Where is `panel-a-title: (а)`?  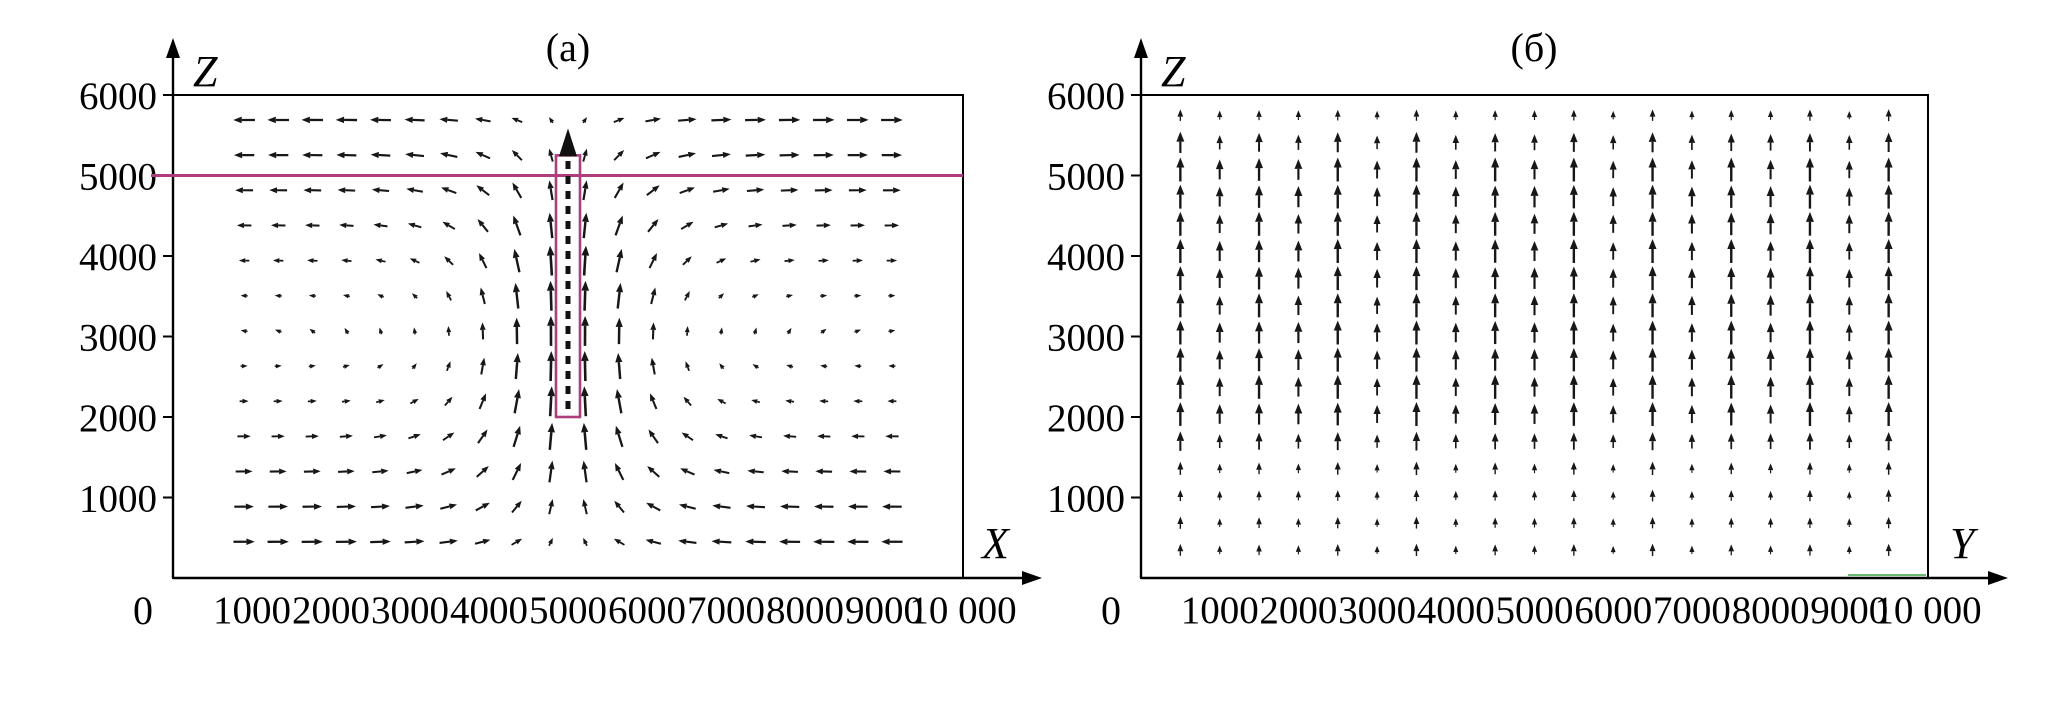 panel-a-title: (а) is located at coordinates (568, 47).